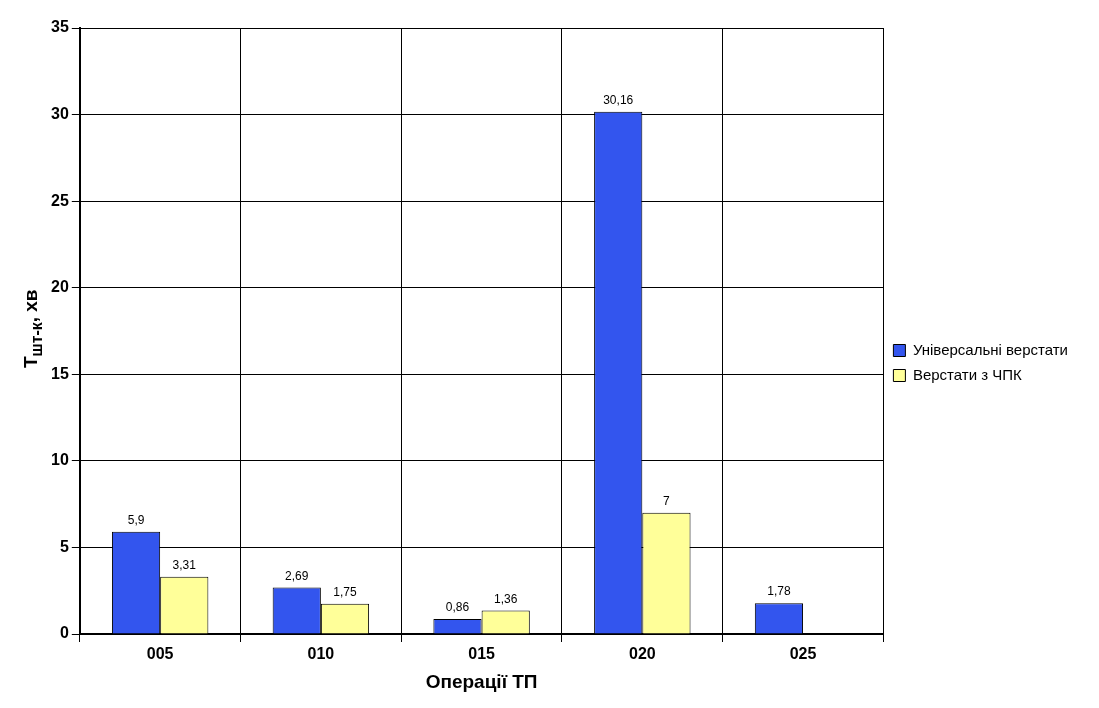 Image resolution: width=1099 pixels, height=708 pixels. I want to click on data-label: 5,9, so click(136, 520).